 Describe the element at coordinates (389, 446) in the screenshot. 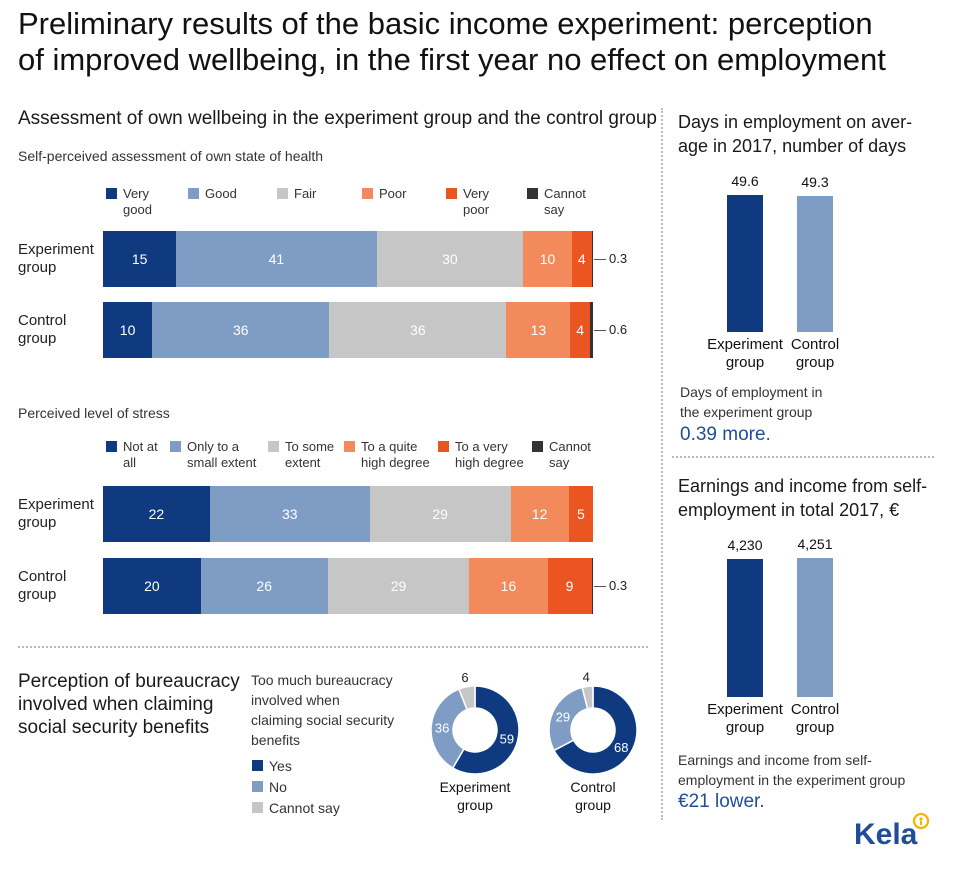

I see `stress-legend-label-line-1: To a quite` at that location.